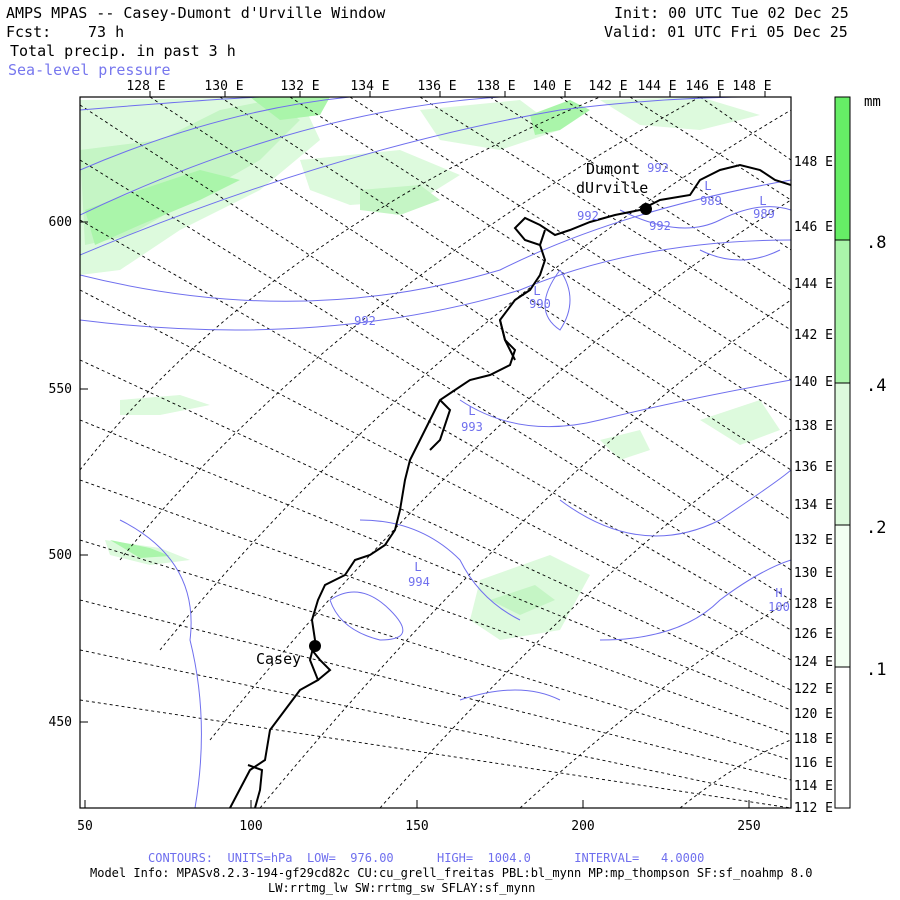 Image resolution: width=900 pixels, height=900 pixels. What do you see at coordinates (223, 86) in the screenshot?
I see `top-lon-label: 130 E` at bounding box center [223, 86].